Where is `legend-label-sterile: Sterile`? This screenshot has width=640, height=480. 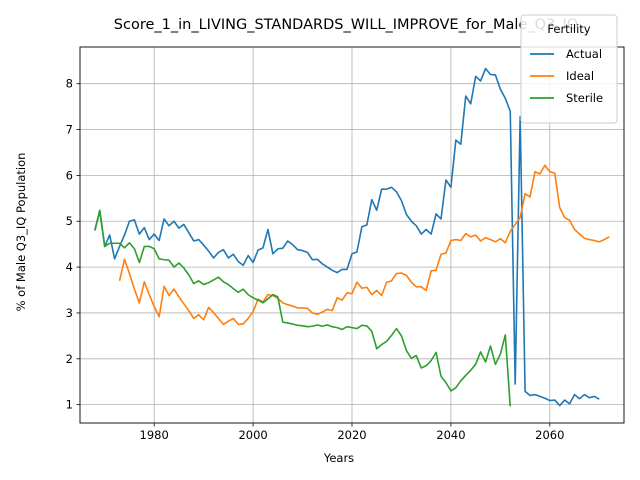 legend-label-sterile: Sterile is located at coordinates (584, 98).